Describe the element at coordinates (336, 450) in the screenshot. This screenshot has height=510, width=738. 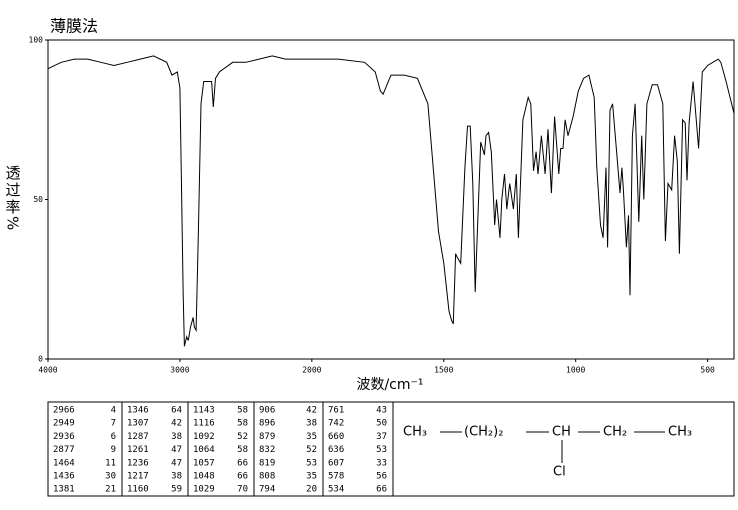
I see `peak-wavenumber: 636` at that location.